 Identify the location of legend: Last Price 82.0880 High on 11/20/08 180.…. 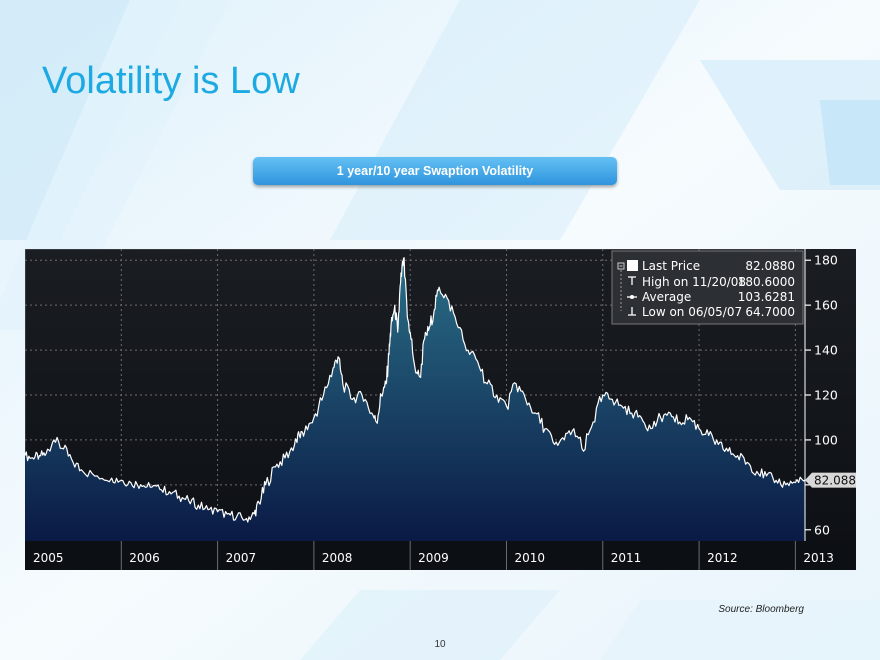
(707, 287).